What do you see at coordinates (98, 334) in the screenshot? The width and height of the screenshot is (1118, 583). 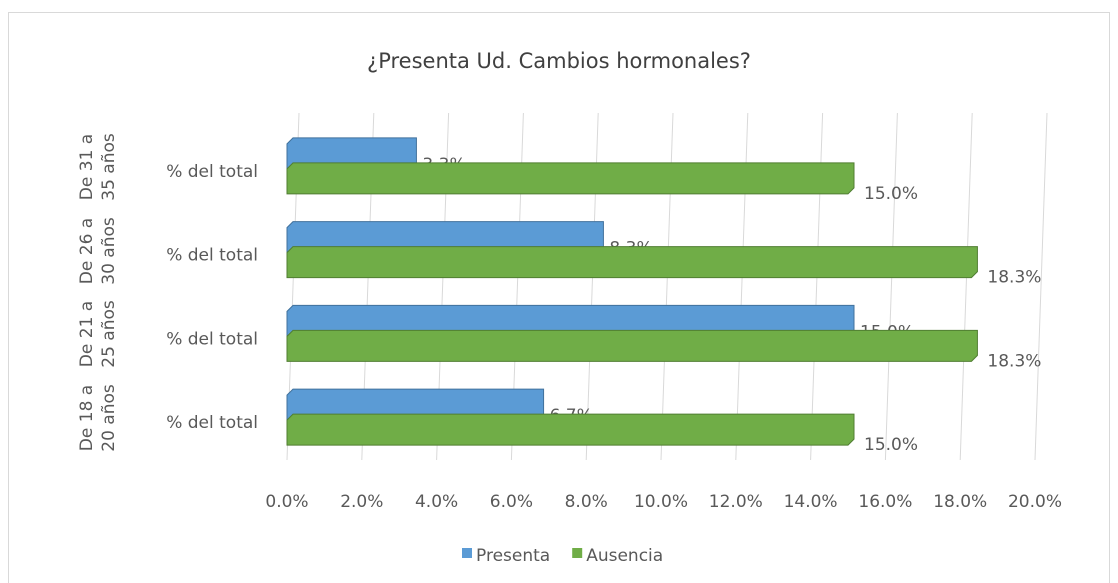 I see `group-label: De 21 a 25 años` at bounding box center [98, 334].